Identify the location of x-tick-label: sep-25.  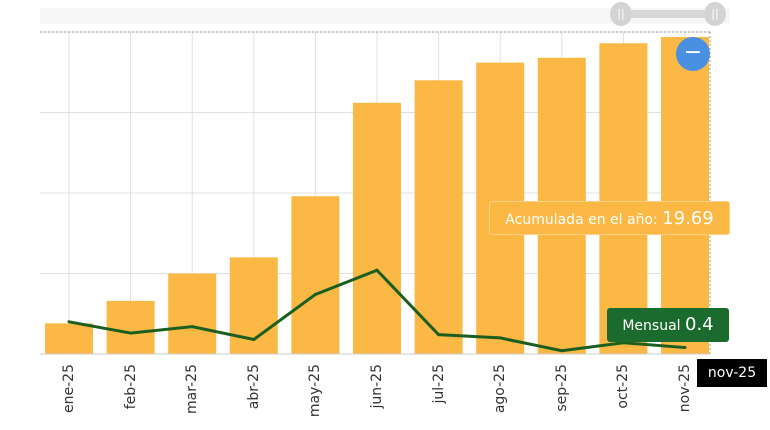
(561, 388).